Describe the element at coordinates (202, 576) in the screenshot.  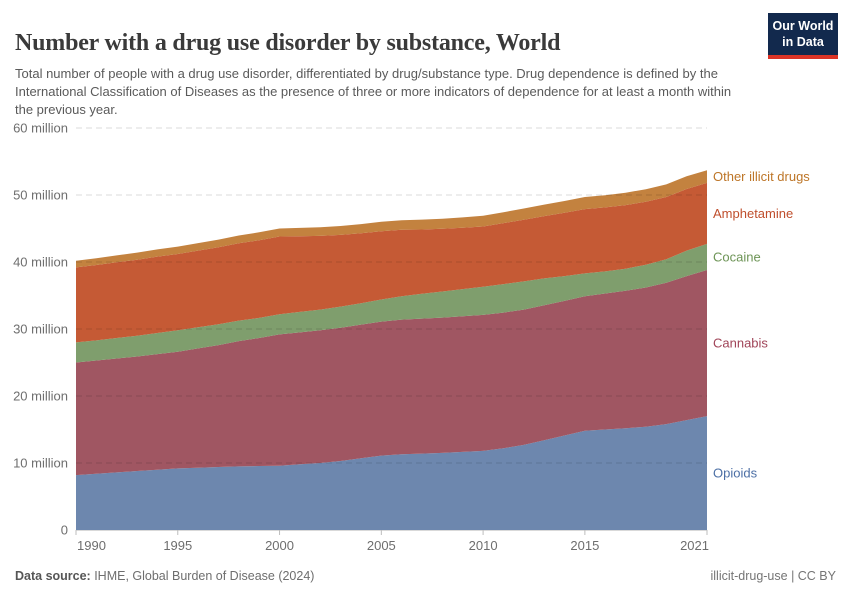
I see `data-source-value: IHME, Global Burden of Disease (2024)` at that location.